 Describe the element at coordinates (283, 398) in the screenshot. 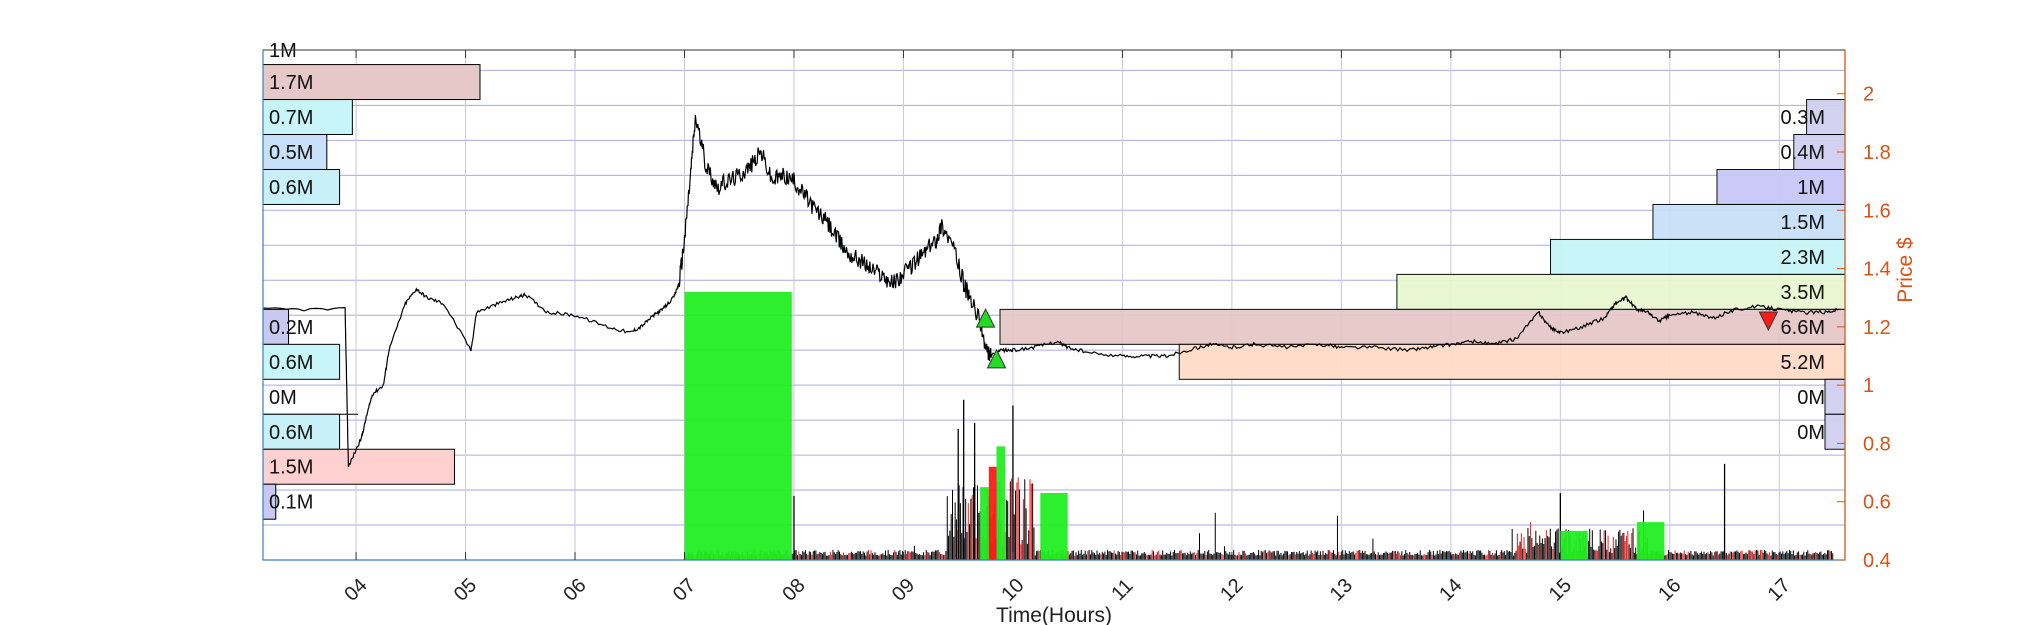

I see `left-profile-label: 0M` at that location.